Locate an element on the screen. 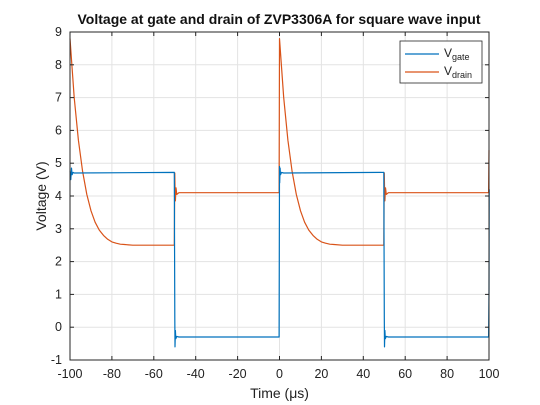 This screenshot has height=405, width=540. x-tick-label: 40 is located at coordinates (363, 374).